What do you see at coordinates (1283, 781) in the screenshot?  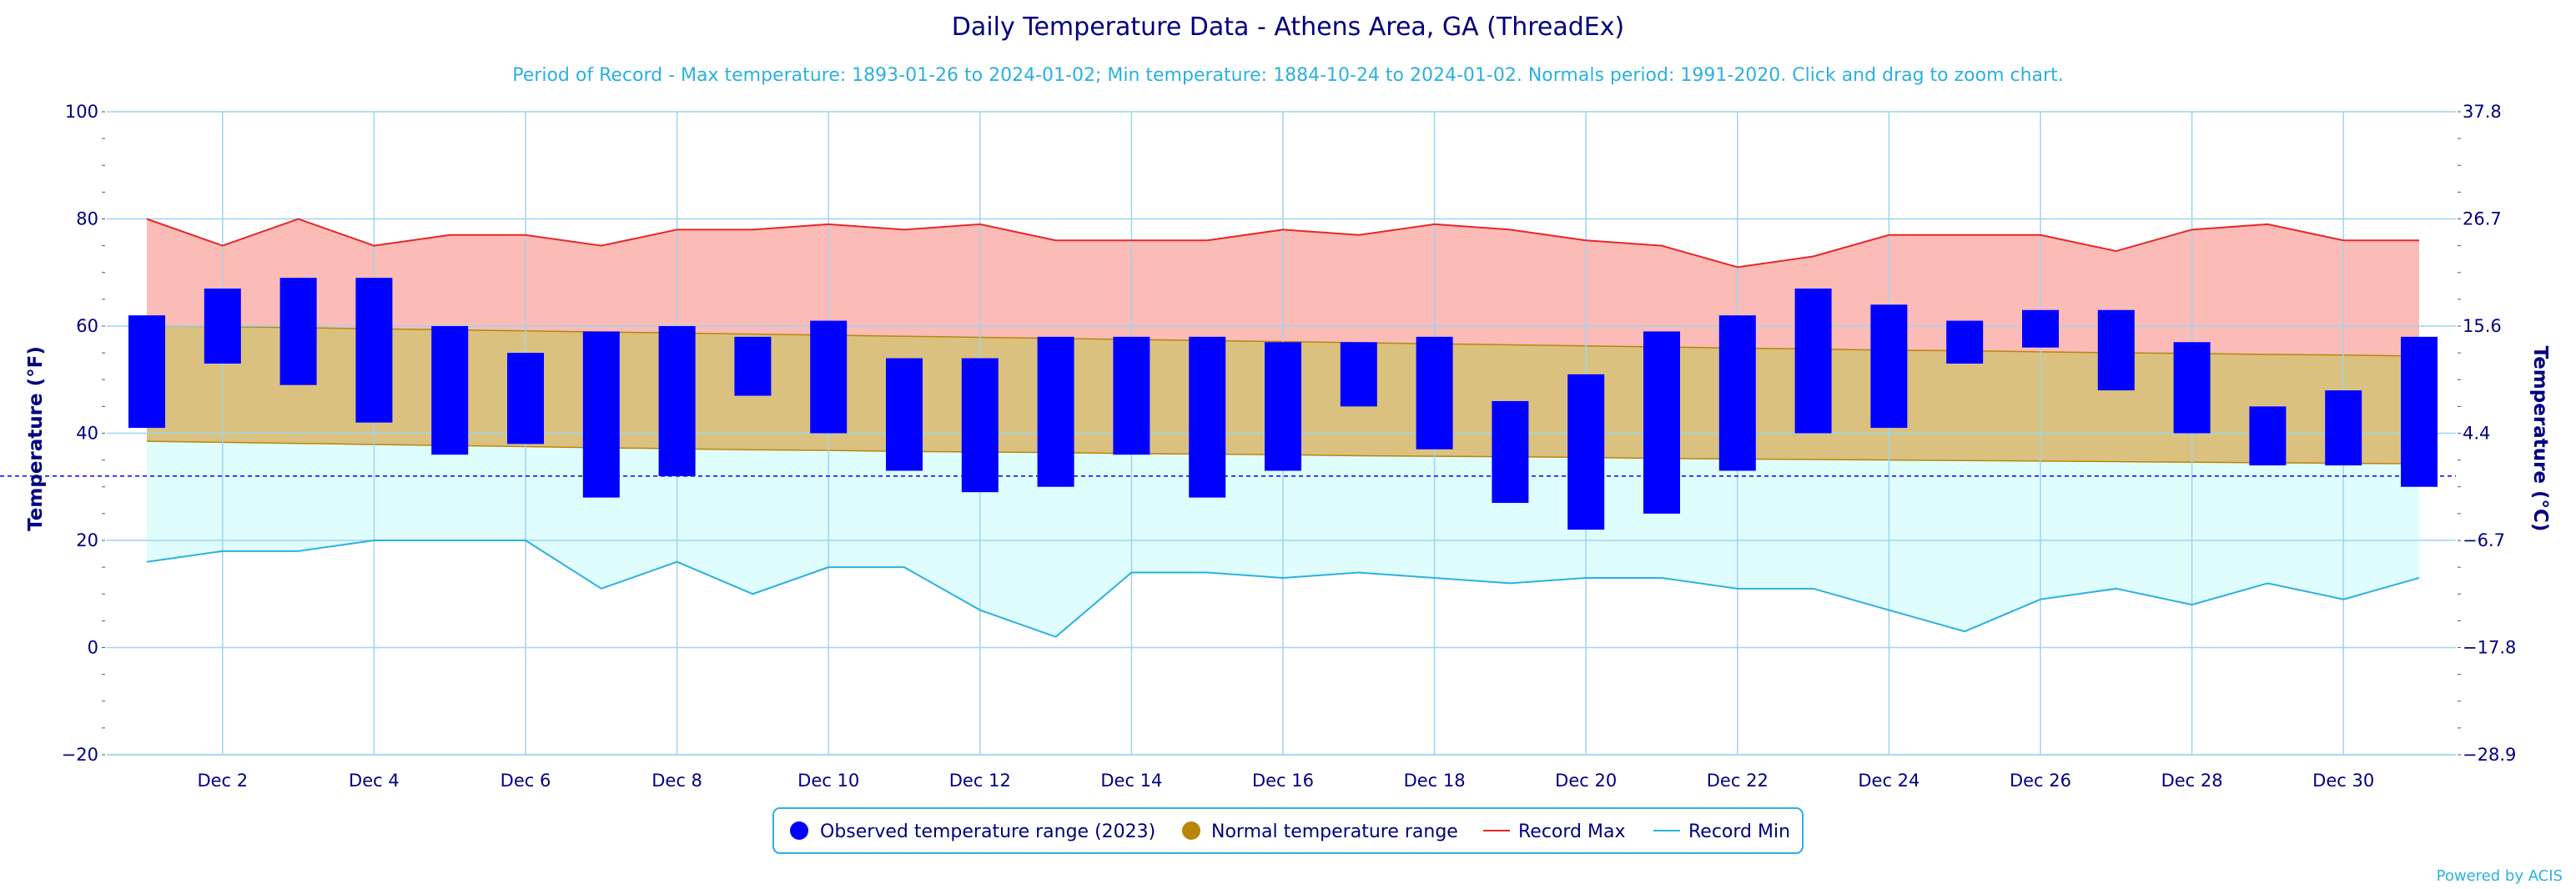 I see `x-tick-label: Dec 16` at bounding box center [1283, 781].